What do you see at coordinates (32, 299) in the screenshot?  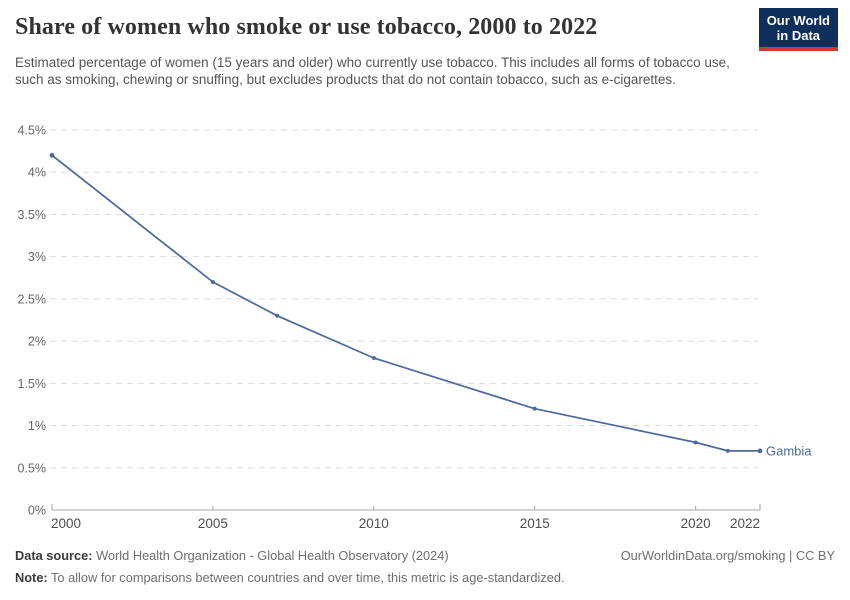 I see `y-tick-label: 2.5%` at bounding box center [32, 299].